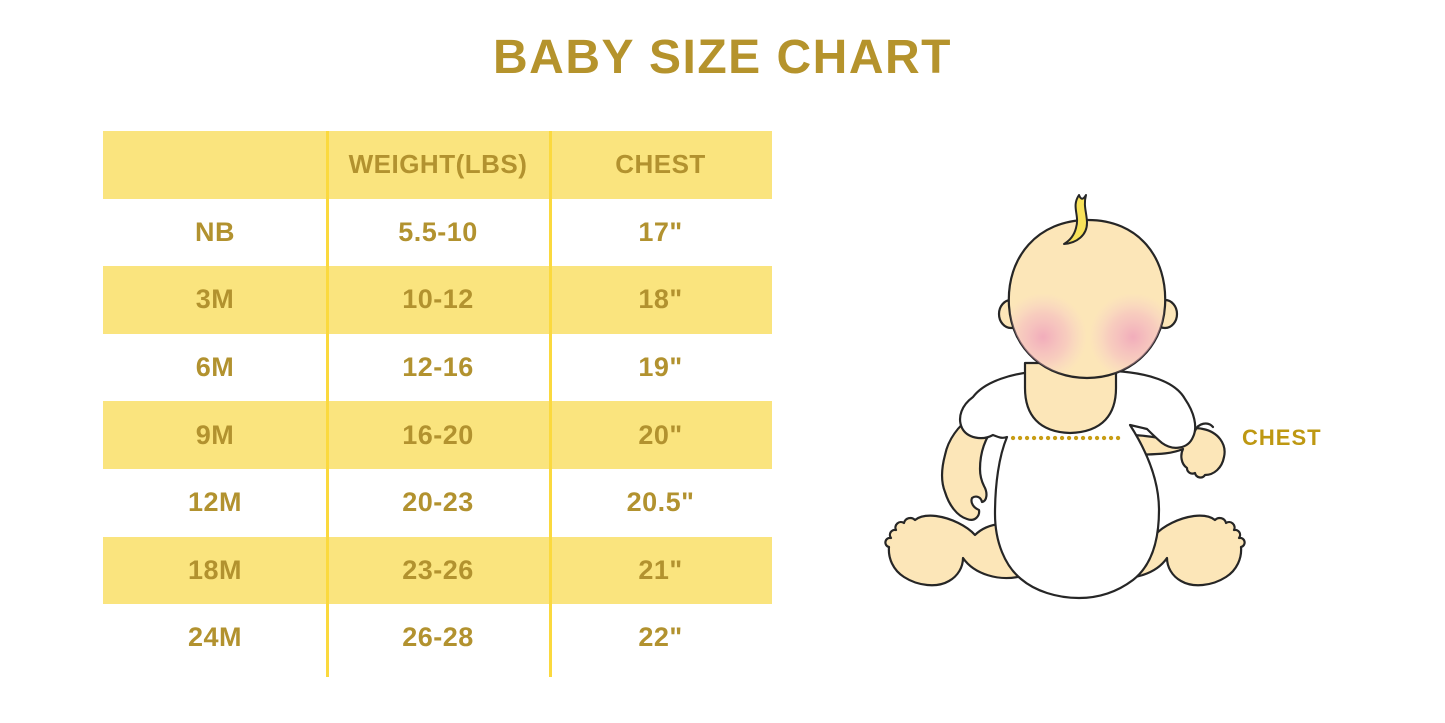 This screenshot has width=1445, height=723. I want to click on baby-hair-curl, so click(1075, 219).